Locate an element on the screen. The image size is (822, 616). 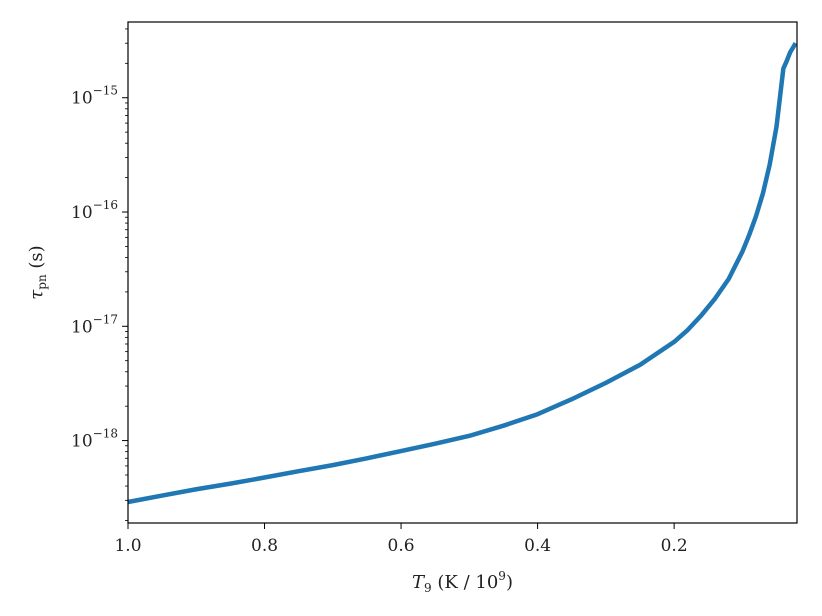
x-tick-label: 1.0 is located at coordinates (127, 546).